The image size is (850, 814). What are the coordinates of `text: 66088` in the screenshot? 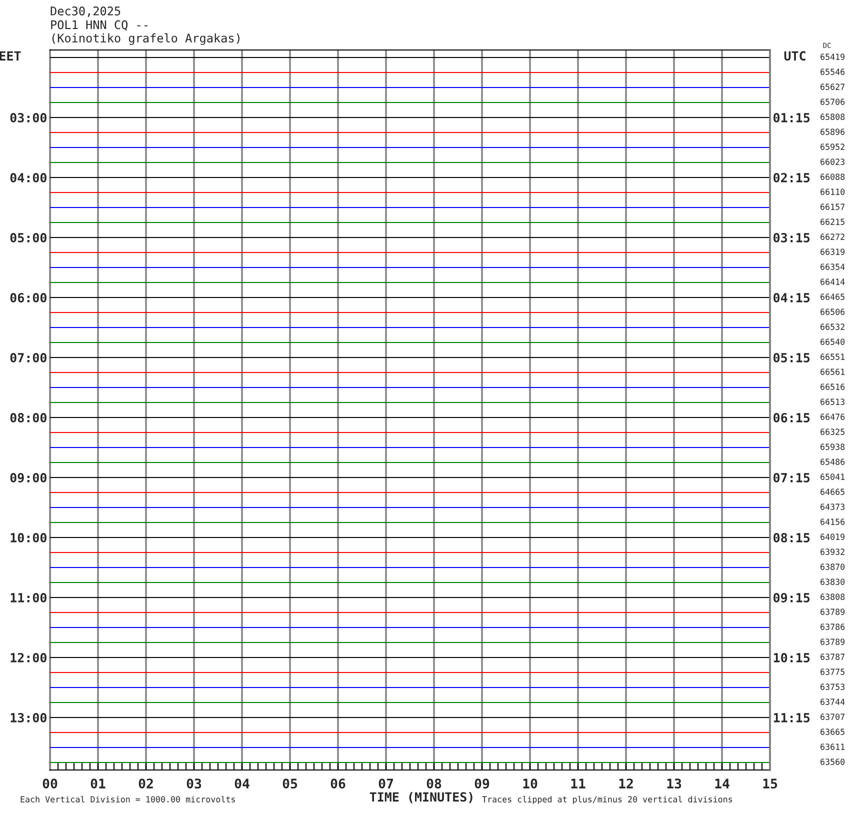 It's located at (832, 177).